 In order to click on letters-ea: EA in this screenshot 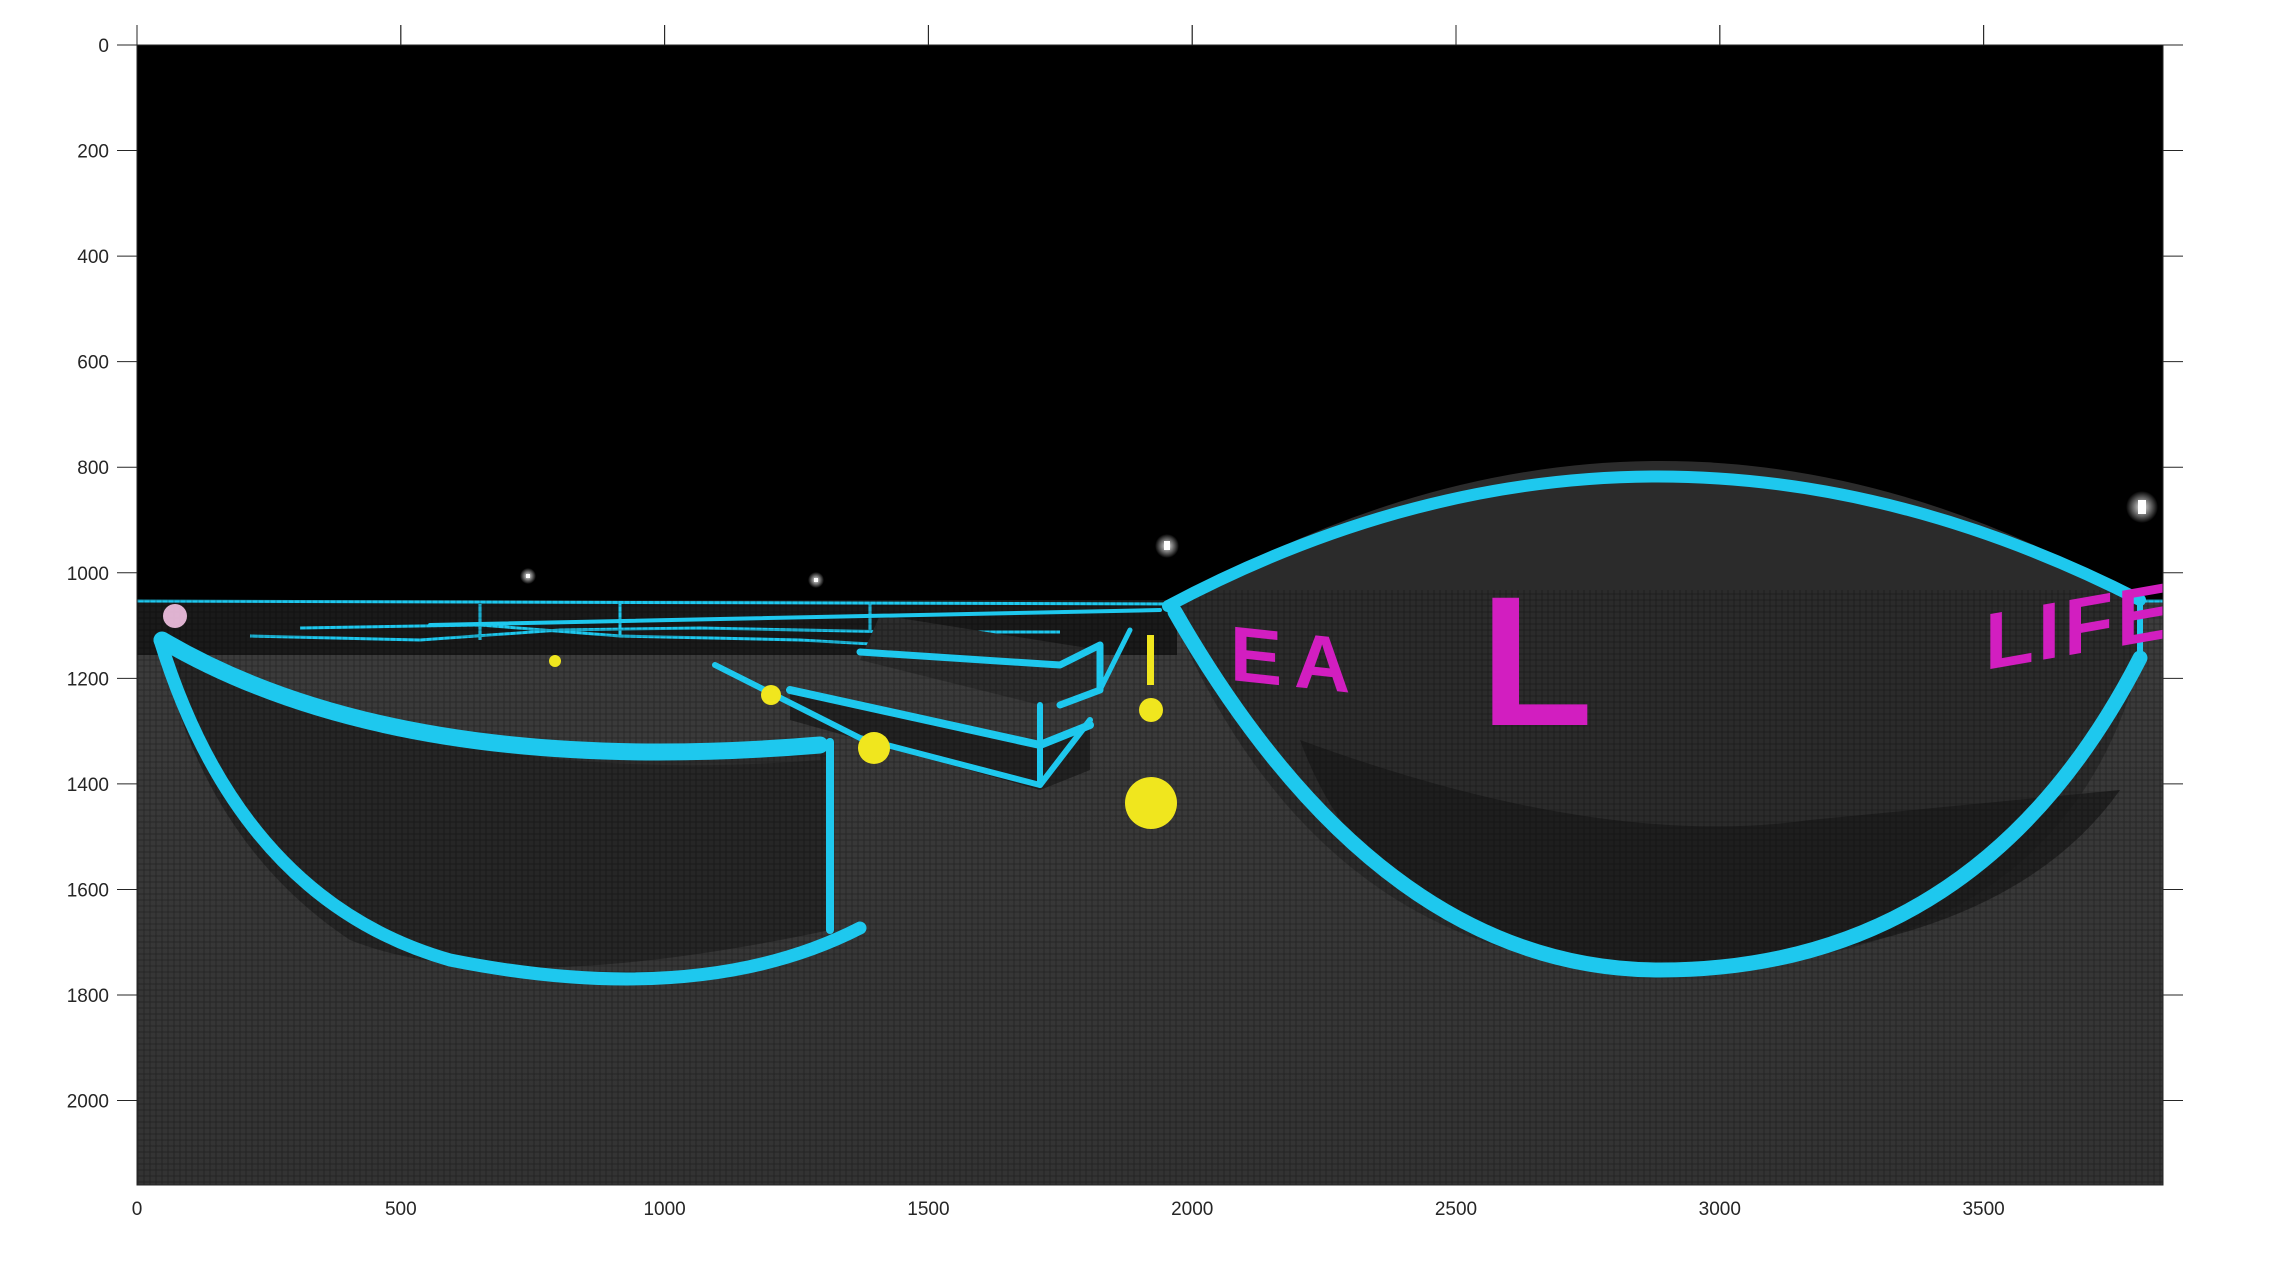, I will do `click(1296, 660)`.